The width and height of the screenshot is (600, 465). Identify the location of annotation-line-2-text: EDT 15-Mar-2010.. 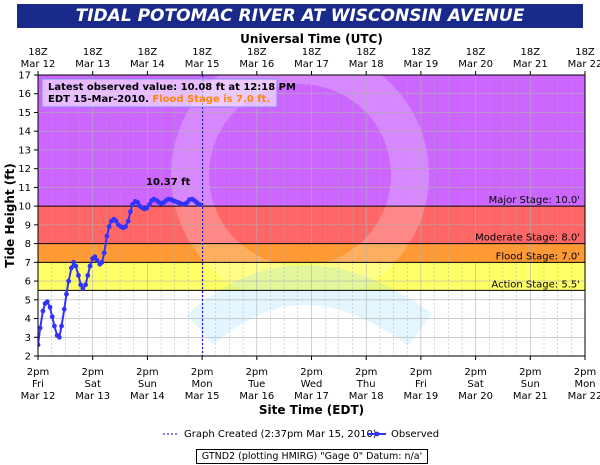
(100, 99).